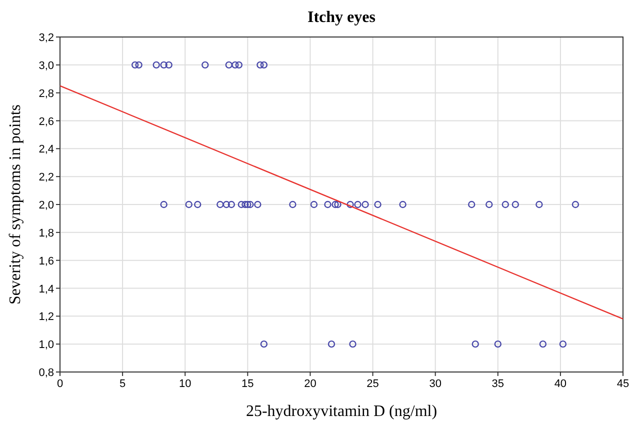 This screenshot has width=633, height=434. Describe the element at coordinates (122, 384) in the screenshot. I see `x-tick-label: 5` at that location.